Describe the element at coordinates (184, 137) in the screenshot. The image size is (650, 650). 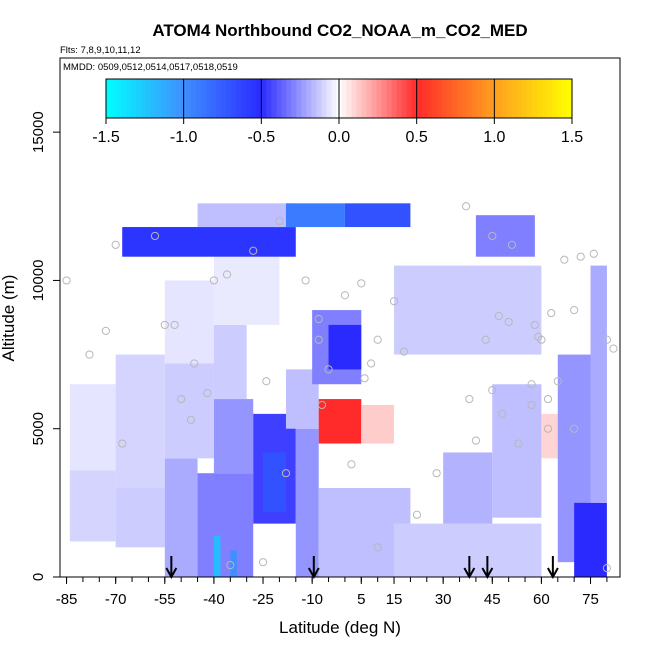
I see `colorbar-tick-label: -1.0` at that location.